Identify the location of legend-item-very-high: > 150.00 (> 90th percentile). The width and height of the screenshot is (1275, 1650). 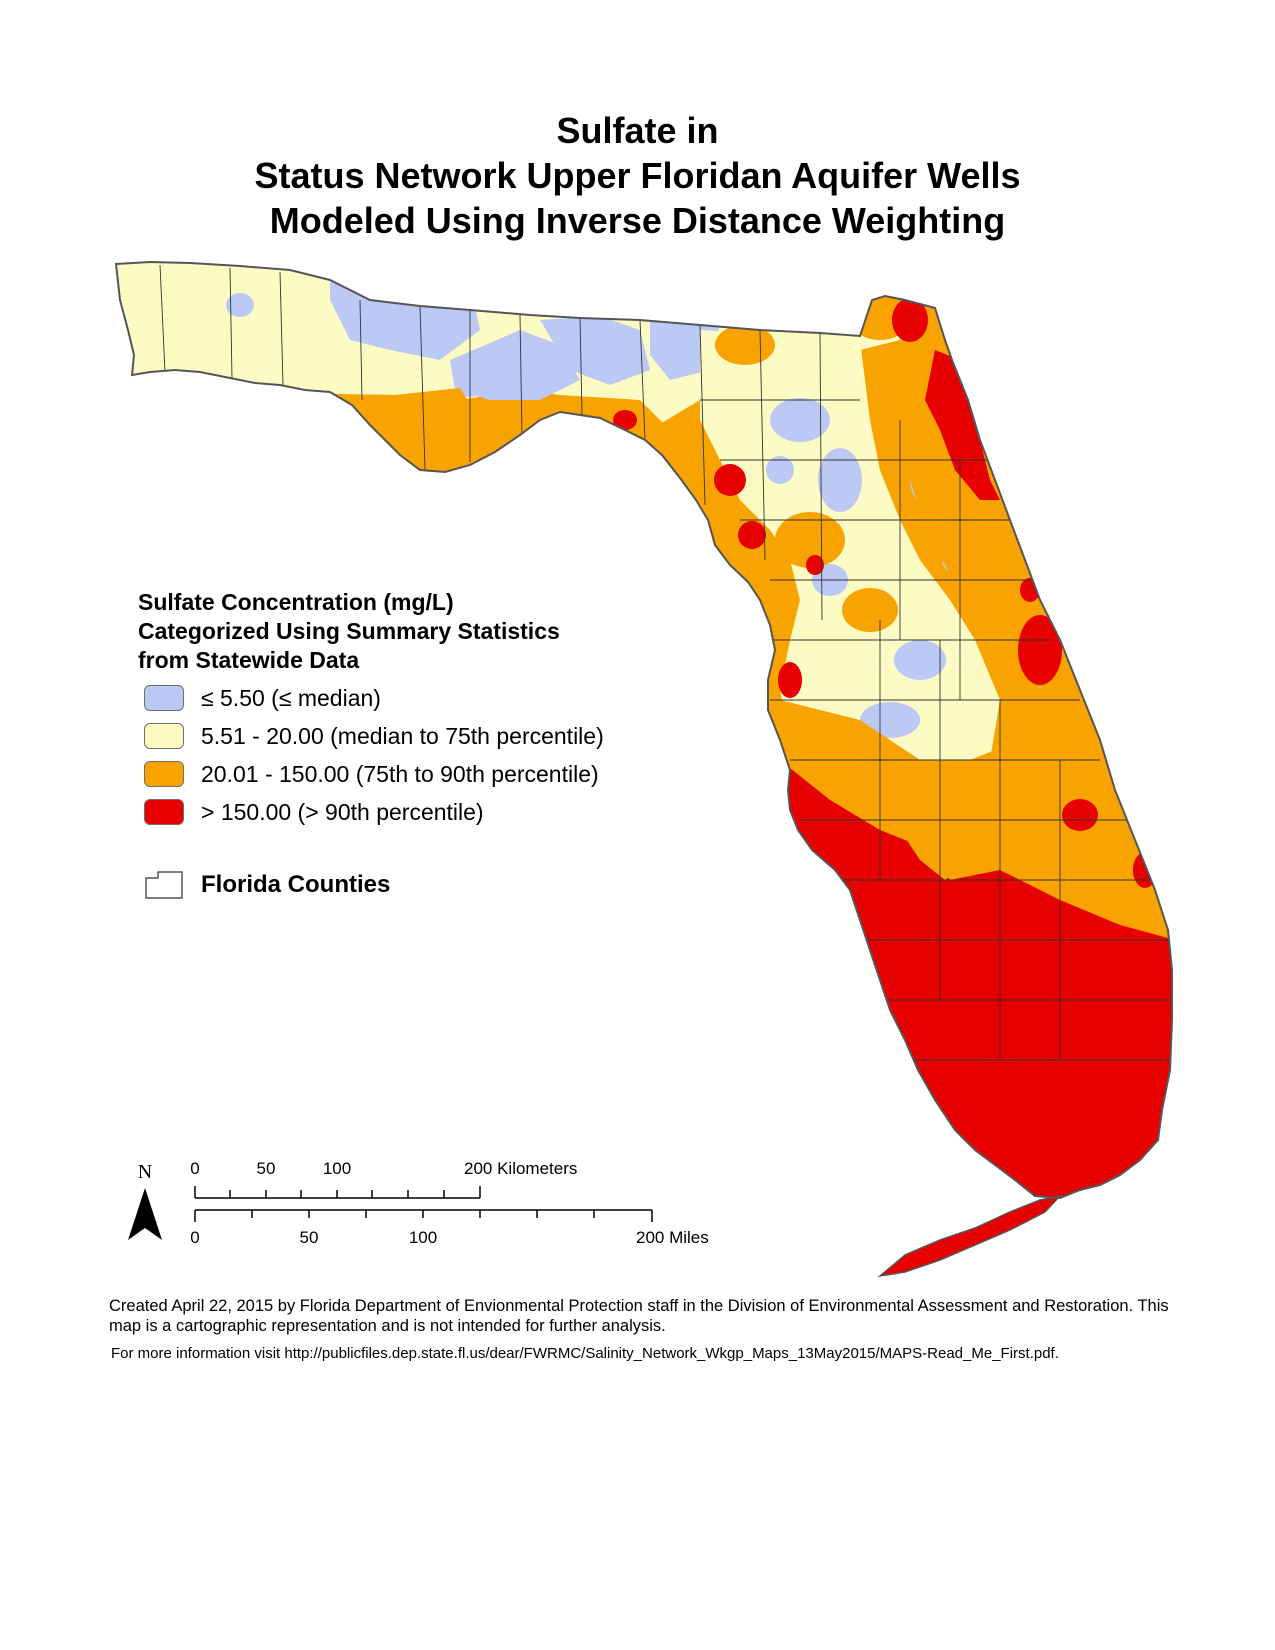
(314, 812).